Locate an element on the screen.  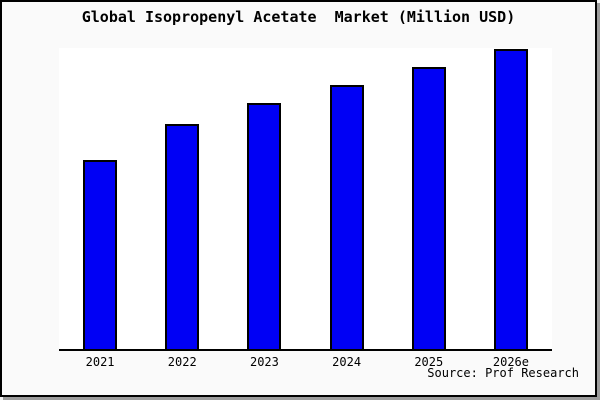
bar-2026e is located at coordinates (510, 199).